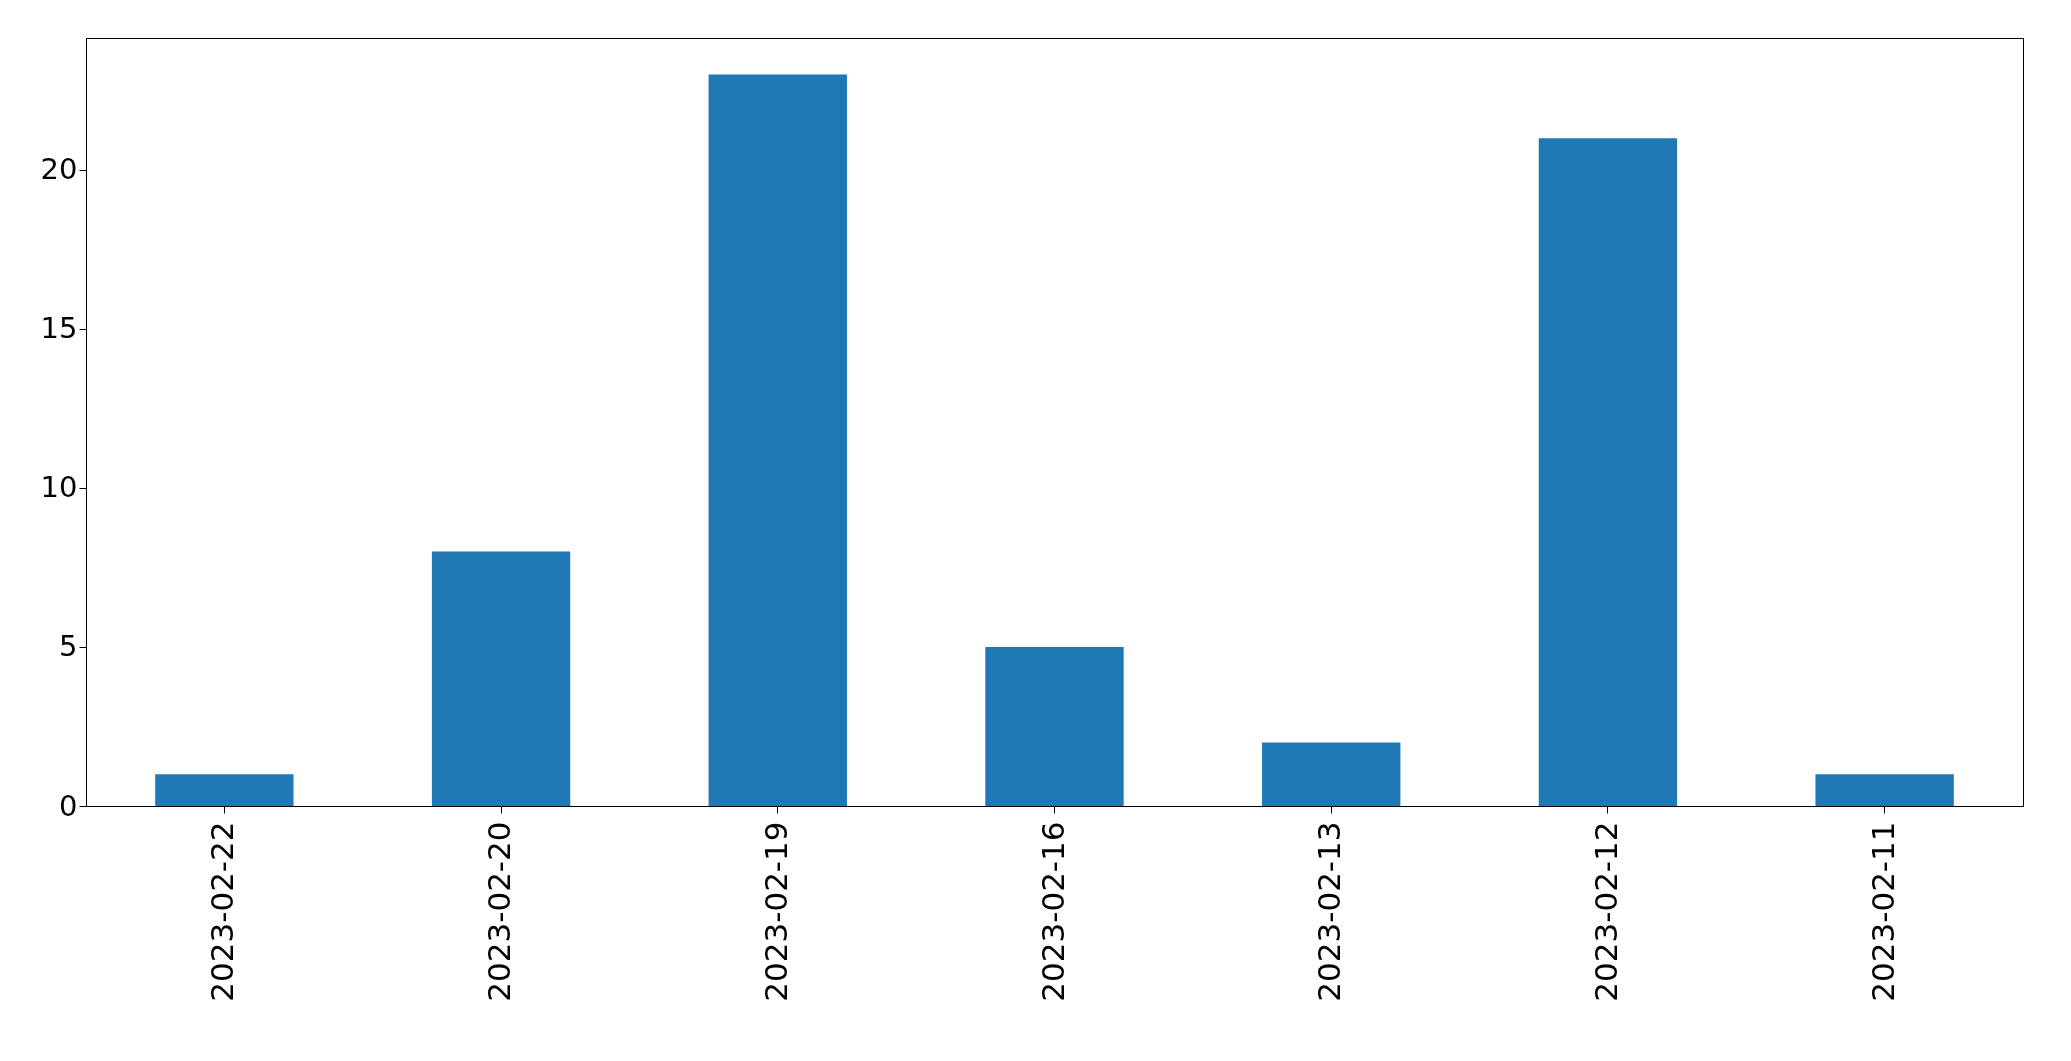 The height and width of the screenshot is (1061, 2071). Describe the element at coordinates (1605, 911) in the screenshot. I see `x-tick-label: 2023-02-12` at that location.